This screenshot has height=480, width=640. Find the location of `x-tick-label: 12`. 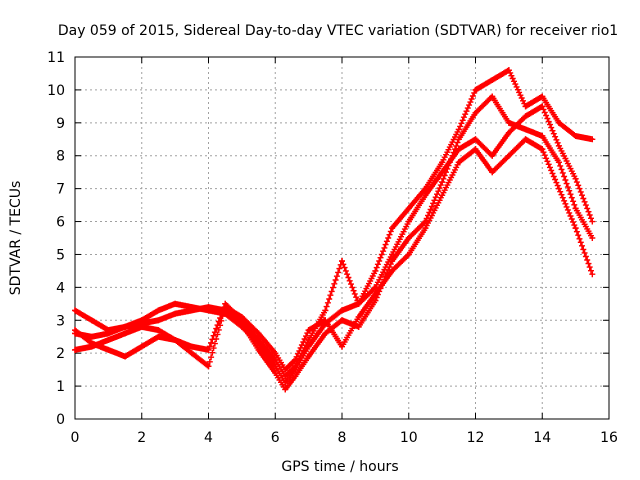

x-tick-label: 12 is located at coordinates (476, 438).